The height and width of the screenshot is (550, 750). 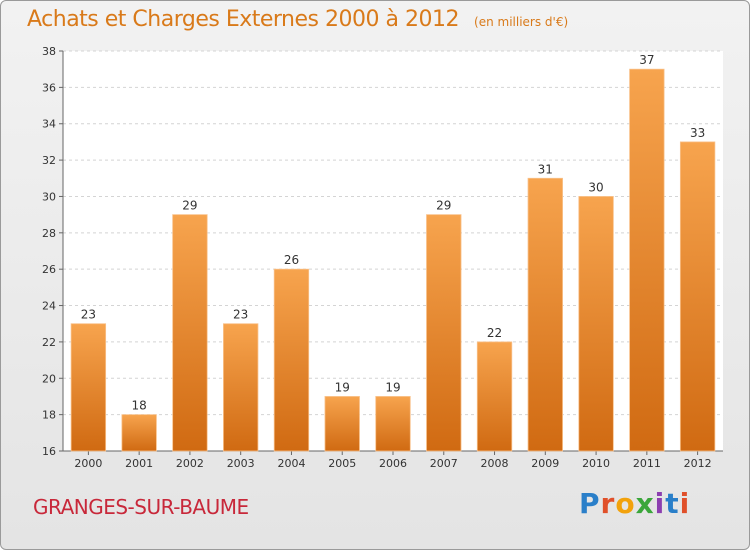 What do you see at coordinates (190, 463) in the screenshot?
I see `x-tick-label: 2002` at bounding box center [190, 463].